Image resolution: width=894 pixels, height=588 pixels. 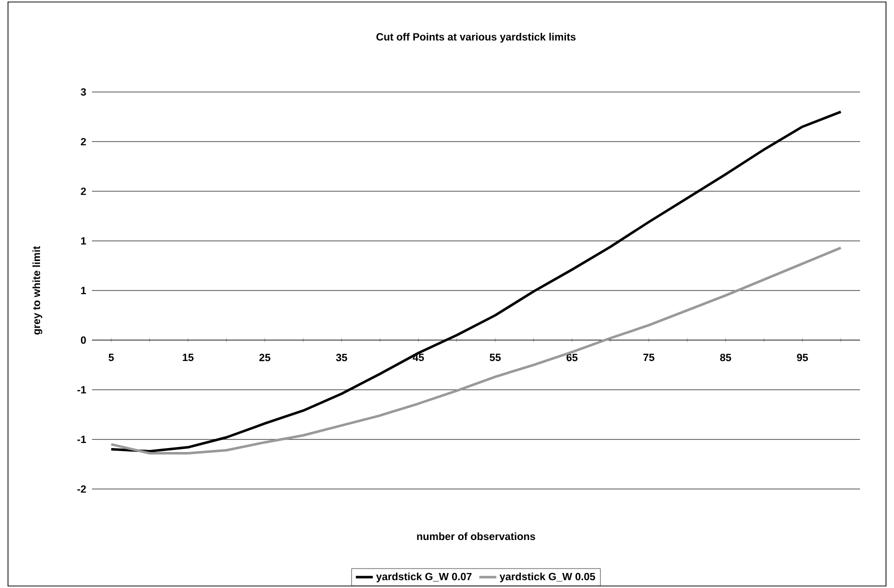 I want to click on x-tick-label: 25, so click(x=264, y=358).